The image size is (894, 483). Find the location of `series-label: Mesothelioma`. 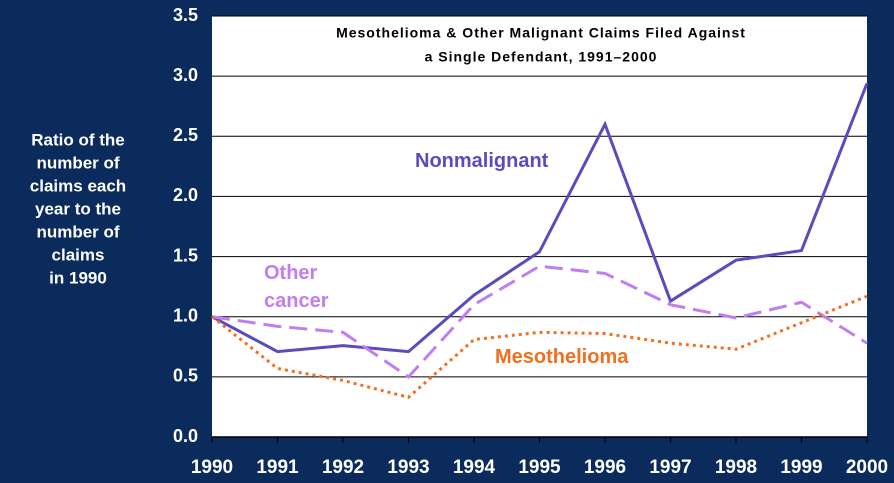

series-label: Mesothelioma is located at coordinates (562, 357).